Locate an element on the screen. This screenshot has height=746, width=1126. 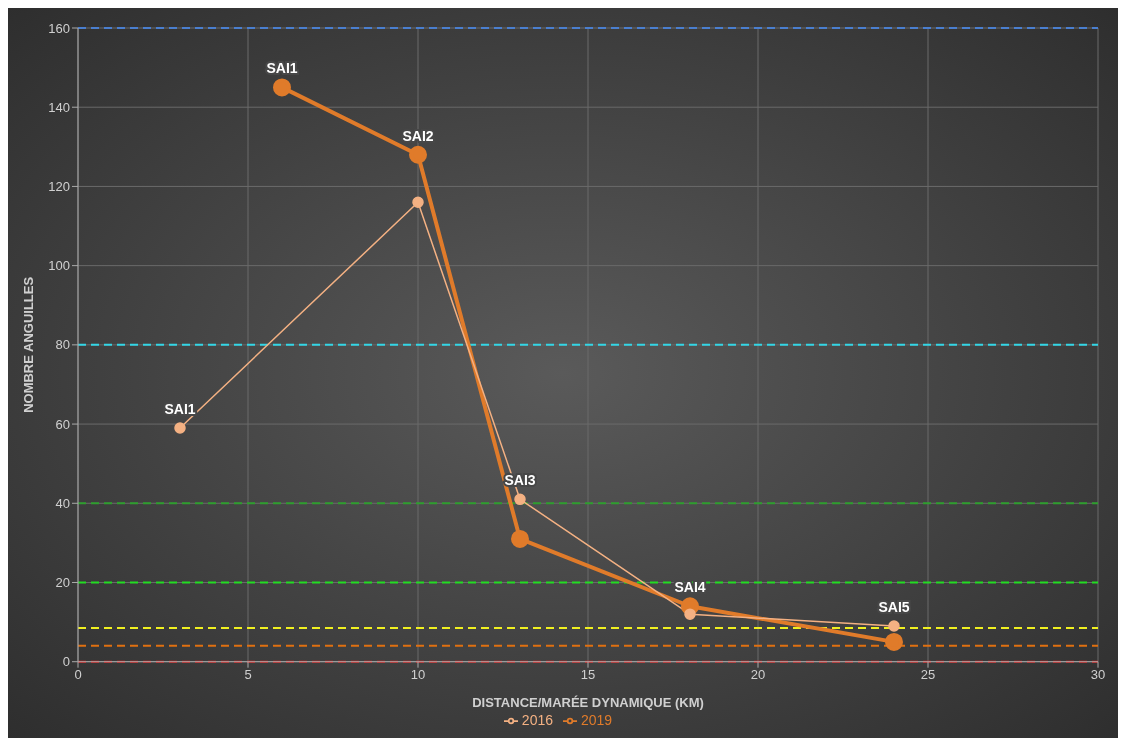
annotation: SAI2 is located at coordinates (418, 135).